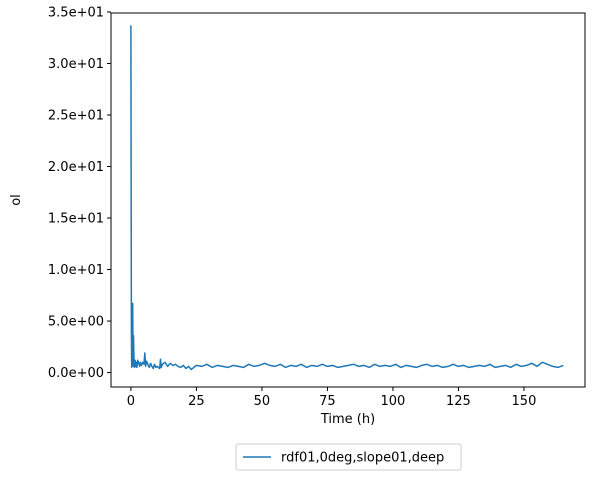  Describe the element at coordinates (76, 167) in the screenshot. I see `y-tick-label: 2.0e+01` at that location.